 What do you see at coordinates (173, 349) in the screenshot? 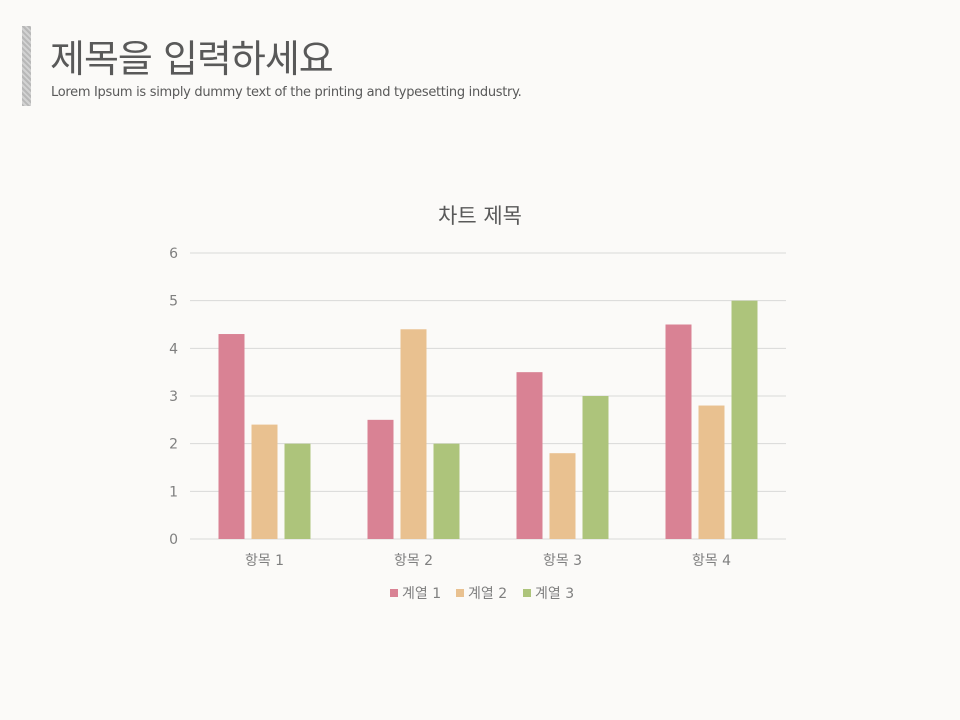
I see `y-tick-label: 4` at bounding box center [173, 349].